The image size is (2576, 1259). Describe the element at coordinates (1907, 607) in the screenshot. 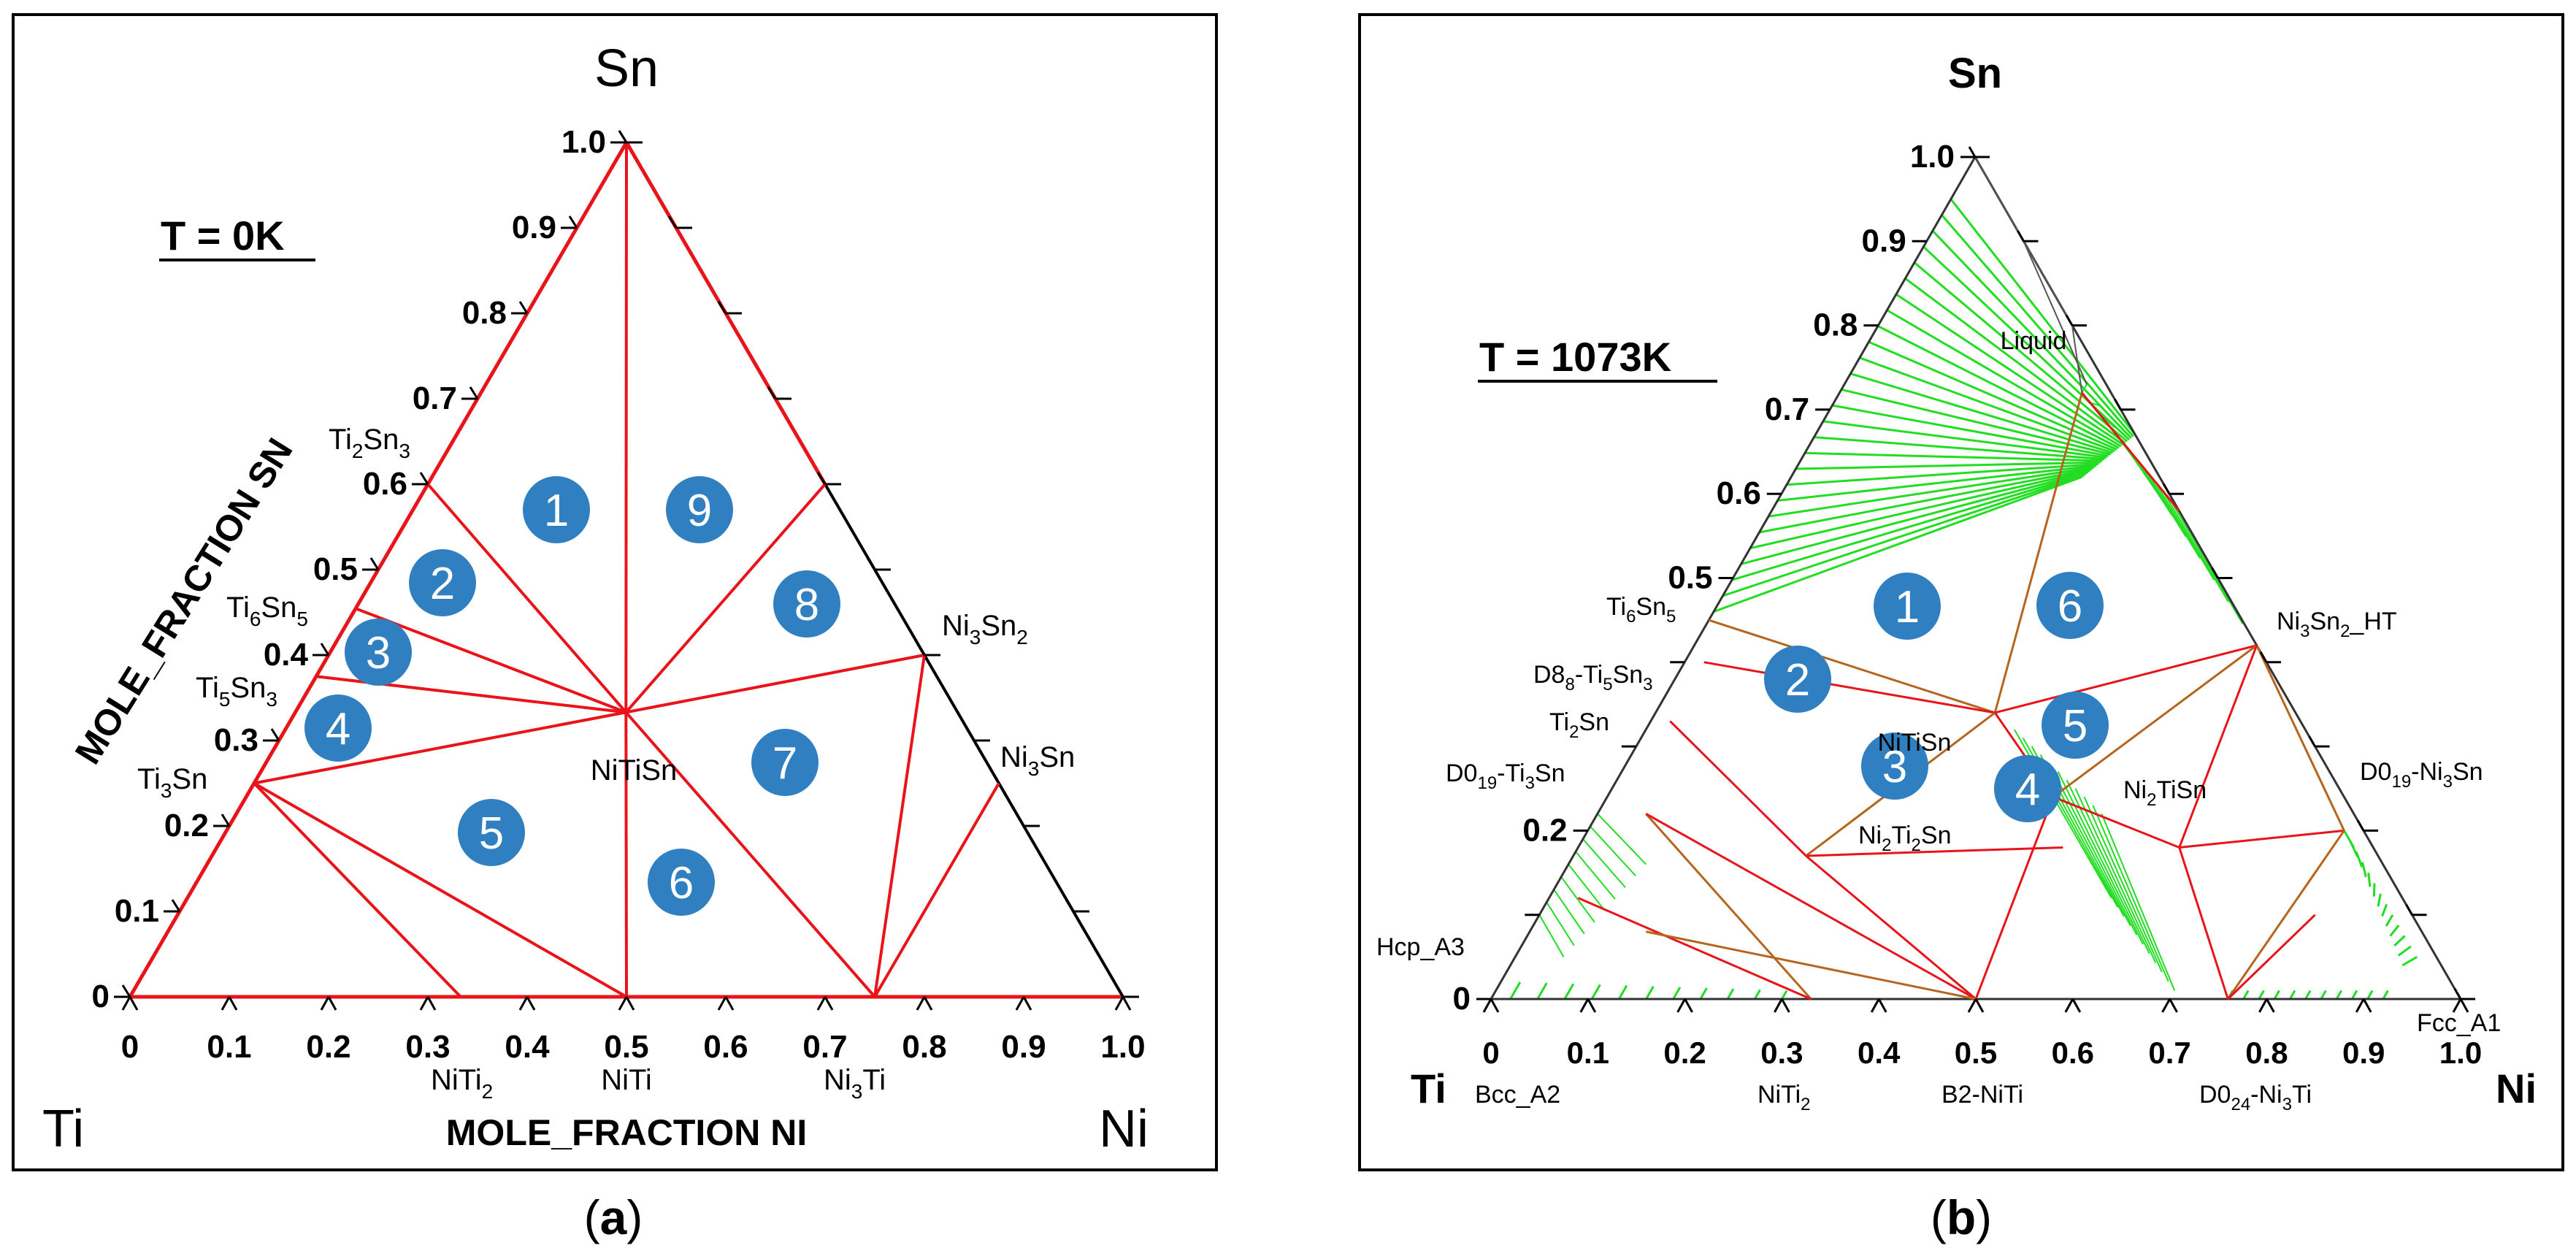

I see `region-badge-number-b: 1` at that location.